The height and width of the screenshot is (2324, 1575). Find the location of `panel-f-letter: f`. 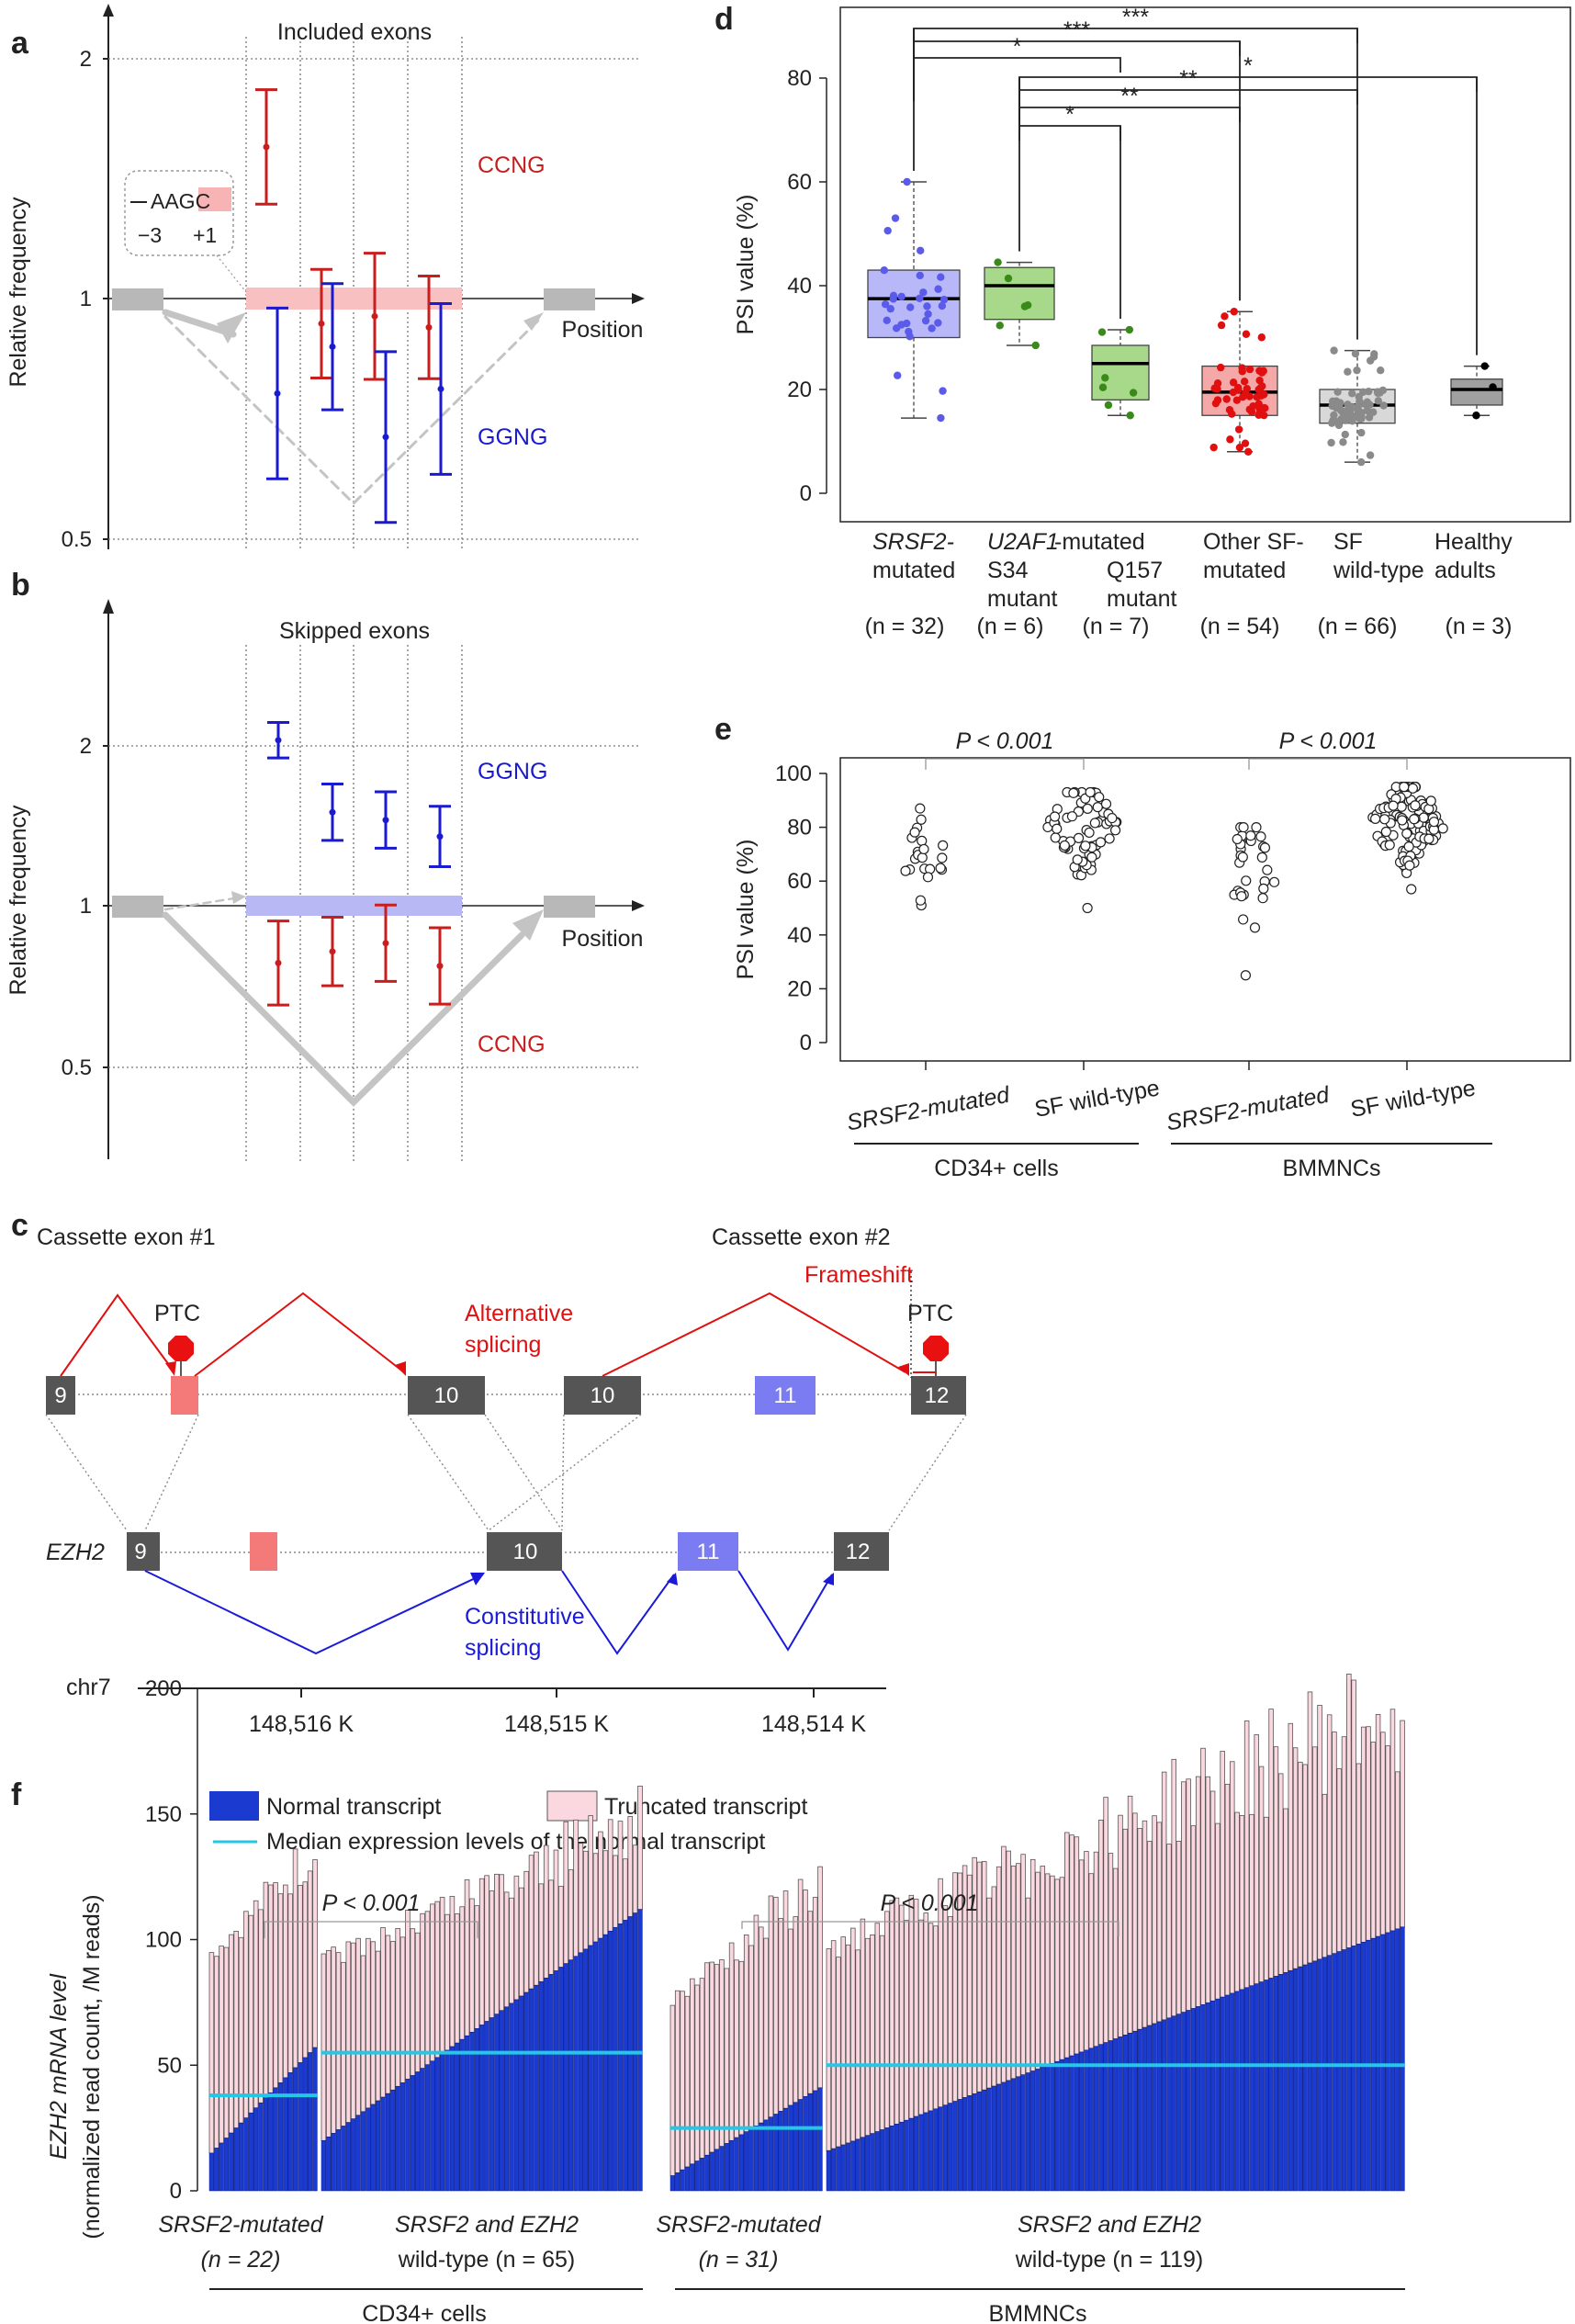

panel-f-letter: f is located at coordinates (16, 1794).